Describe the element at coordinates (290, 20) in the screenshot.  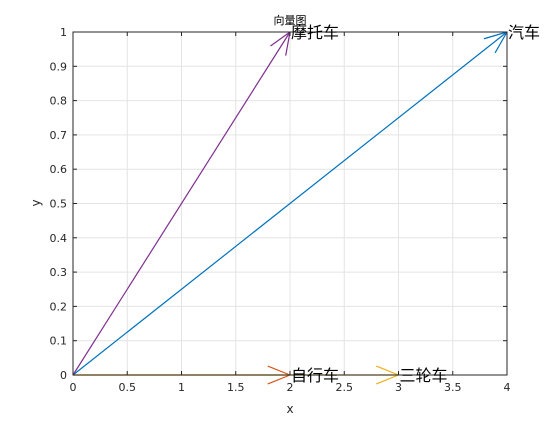
I see `chart-title: 向量图` at that location.